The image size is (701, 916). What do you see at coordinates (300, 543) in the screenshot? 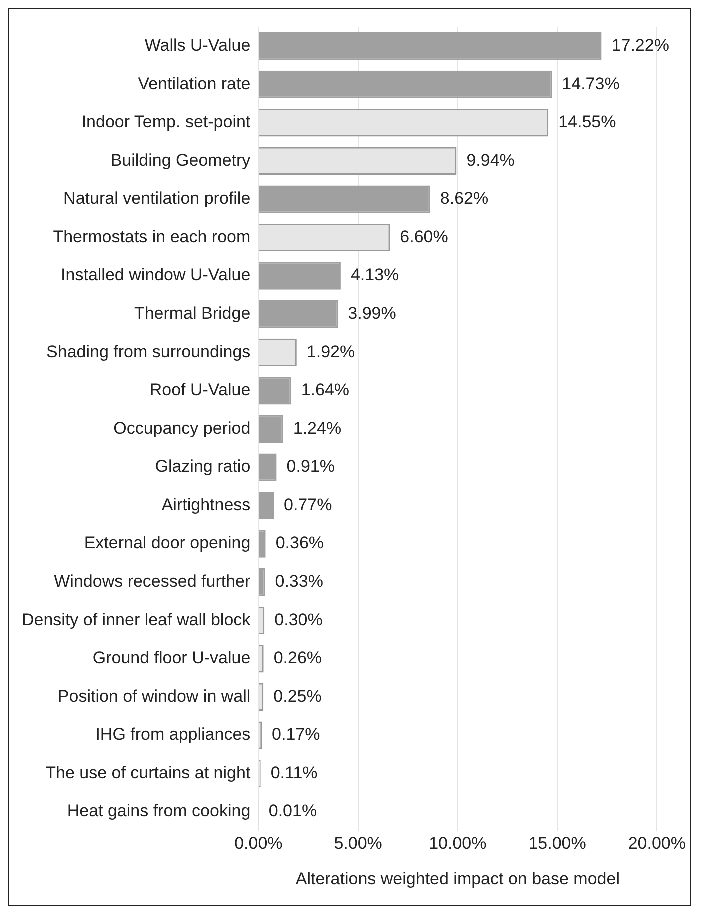
I see `data-label: 0.36%` at bounding box center [300, 543].